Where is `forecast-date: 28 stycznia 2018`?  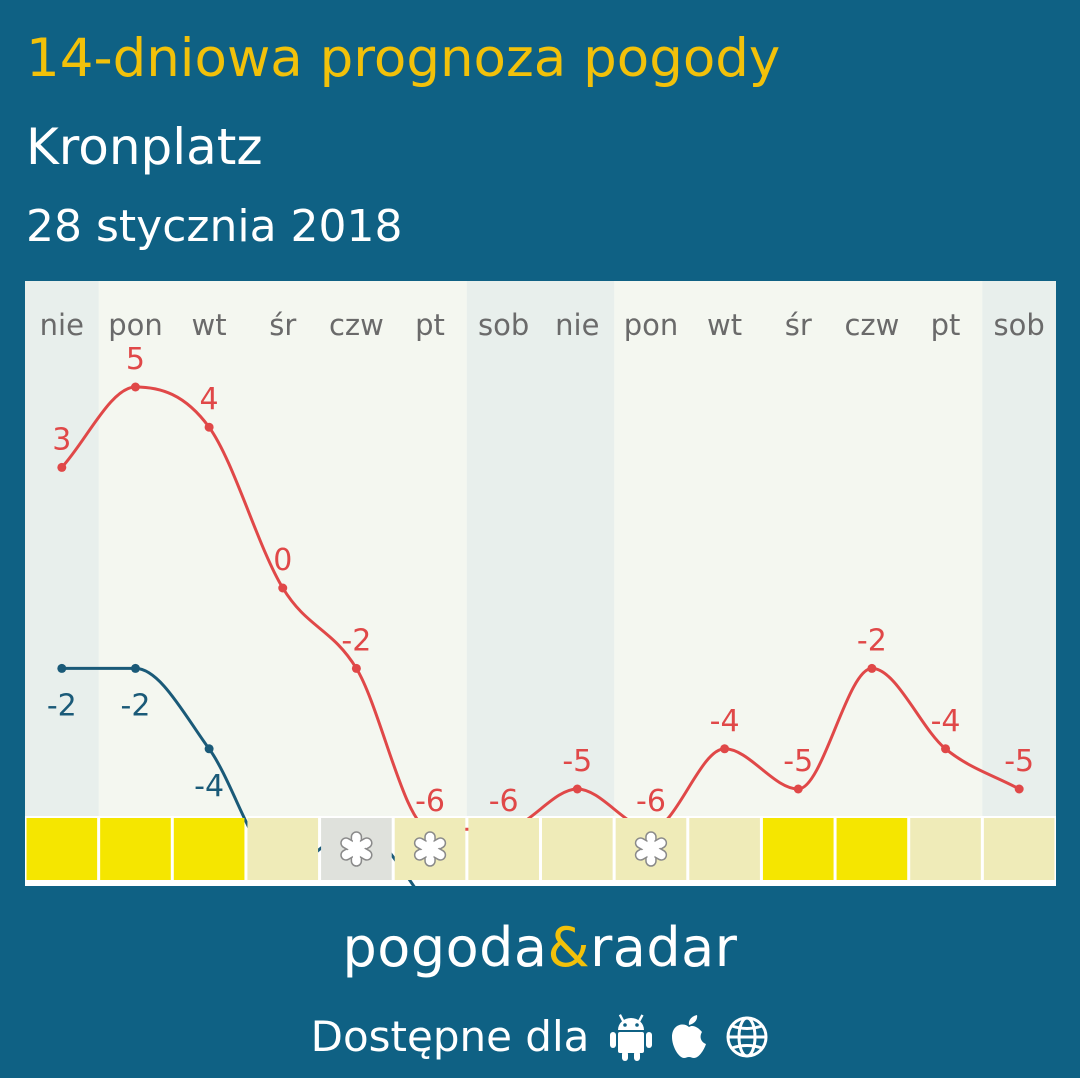
forecast-date: 28 stycznia 2018 is located at coordinates (214, 226).